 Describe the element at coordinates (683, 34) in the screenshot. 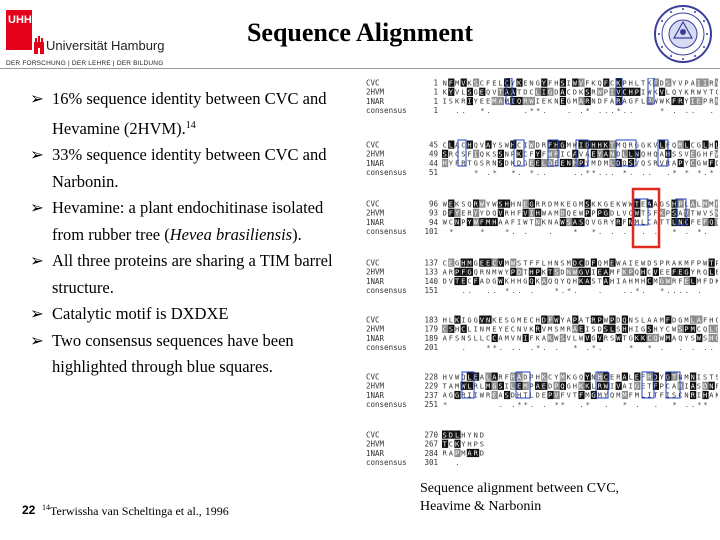

I see `institution-seal-icon` at that location.